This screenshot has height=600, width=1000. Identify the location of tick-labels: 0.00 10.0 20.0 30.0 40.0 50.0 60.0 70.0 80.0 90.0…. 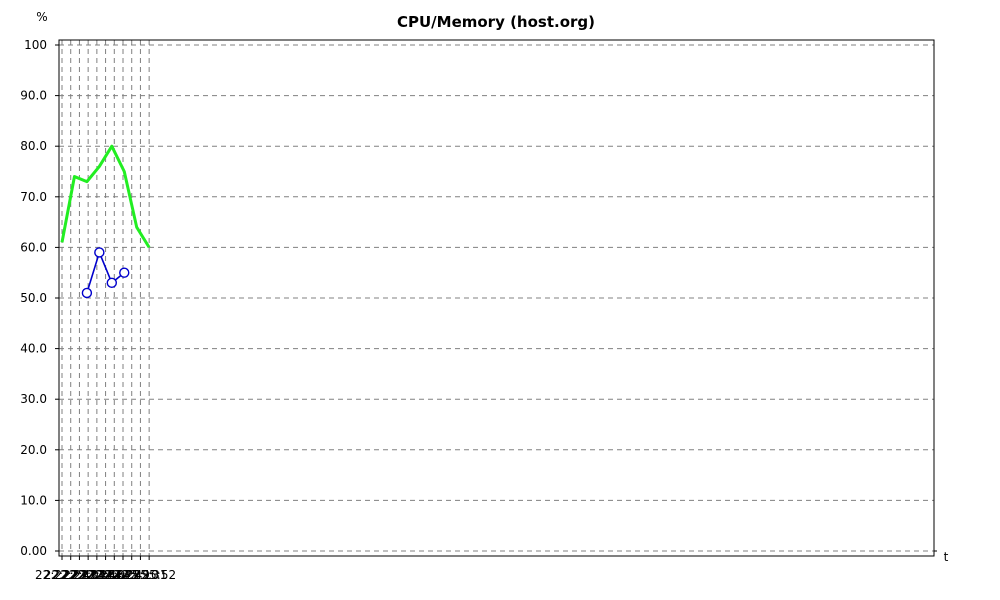
(98, 310).